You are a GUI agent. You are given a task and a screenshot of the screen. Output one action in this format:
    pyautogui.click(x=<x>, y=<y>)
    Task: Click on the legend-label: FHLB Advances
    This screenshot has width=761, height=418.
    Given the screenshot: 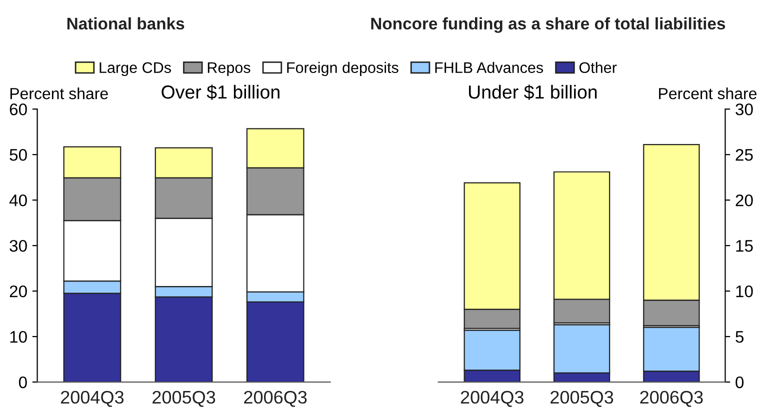 What is the action you would take?
    pyautogui.click(x=489, y=68)
    